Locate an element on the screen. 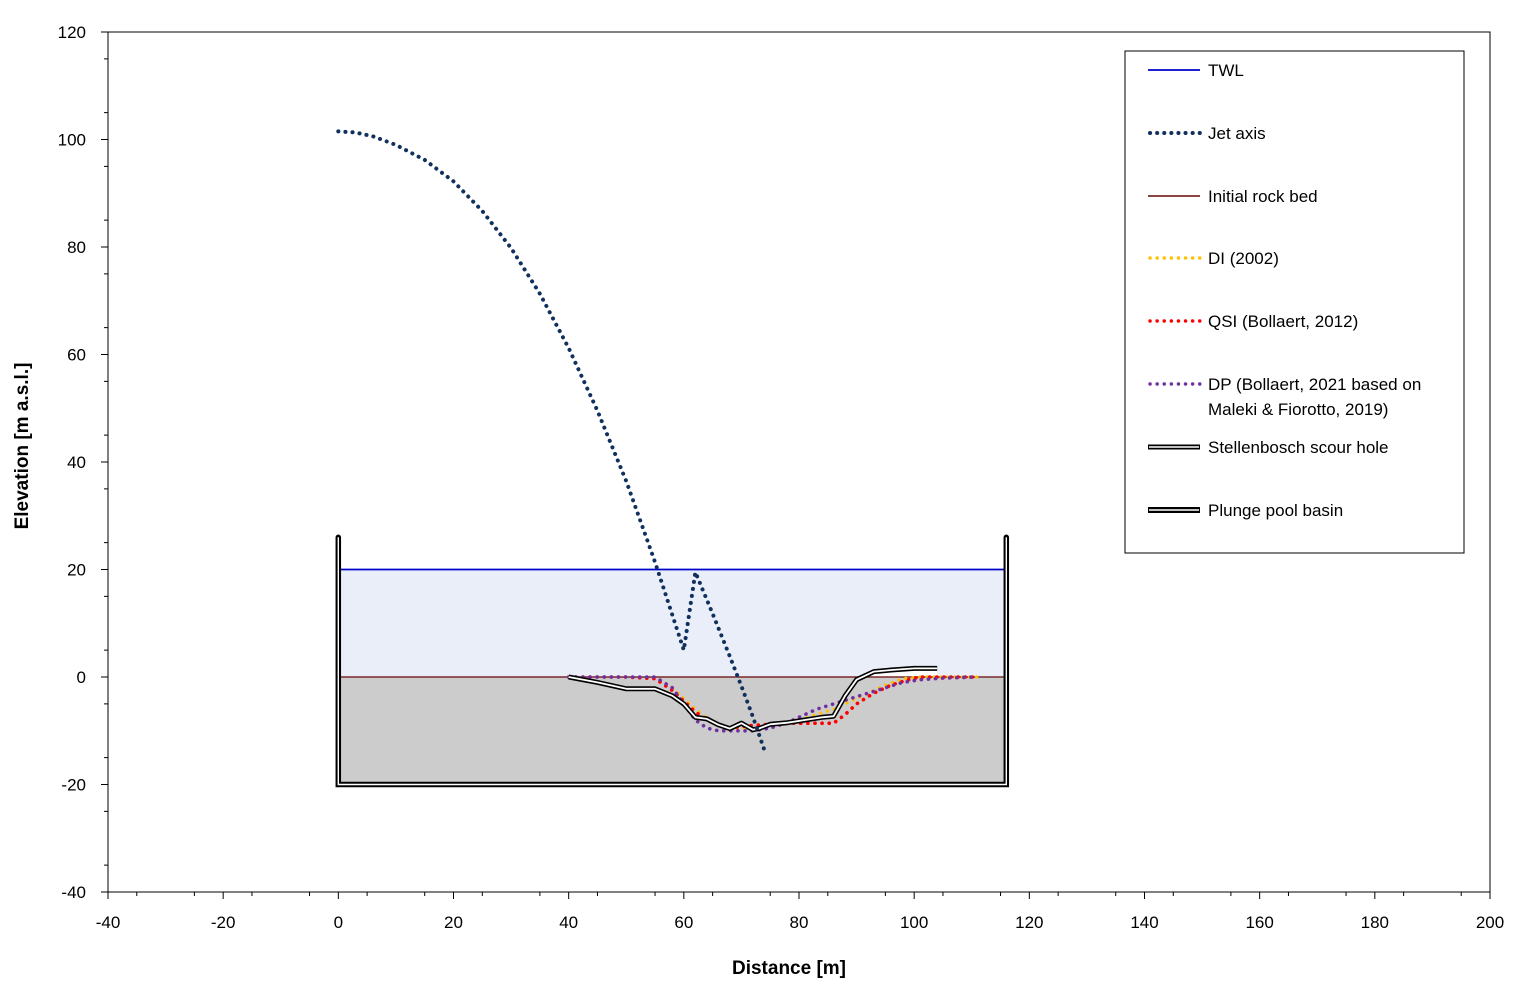 This screenshot has height=995, width=1524. series-dp is located at coordinates (773, 704).